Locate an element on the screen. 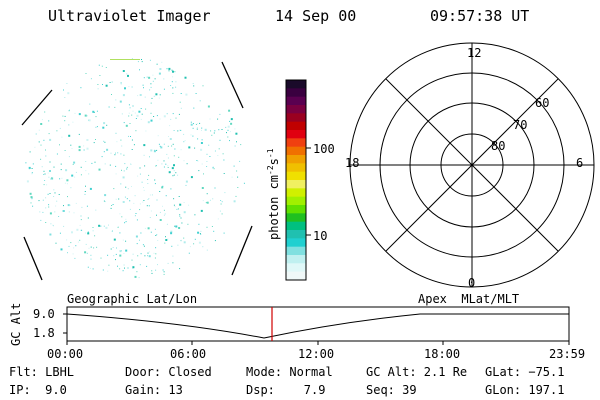  footer-dsp: Dsp: 7.9 is located at coordinates (286, 390).